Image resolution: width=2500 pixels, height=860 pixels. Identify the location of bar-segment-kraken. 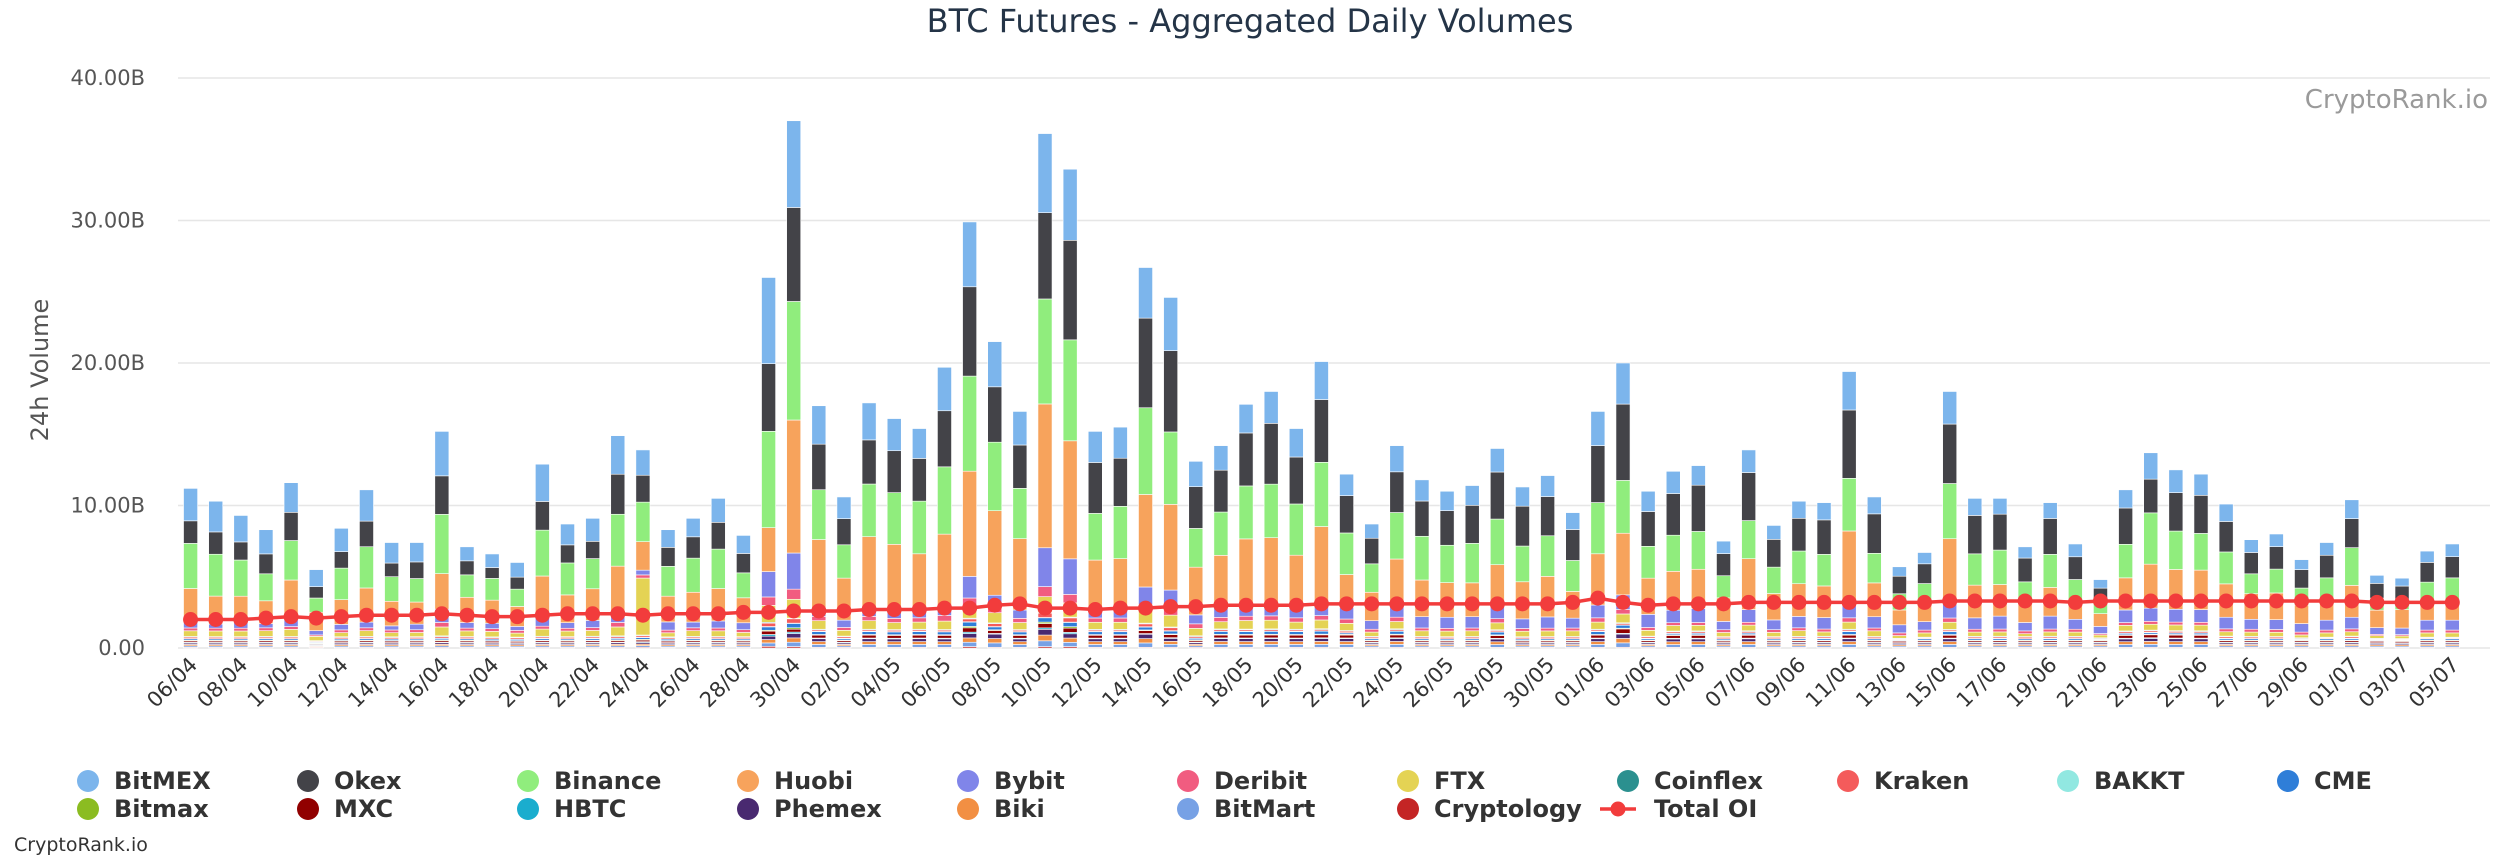
(1145, 625).